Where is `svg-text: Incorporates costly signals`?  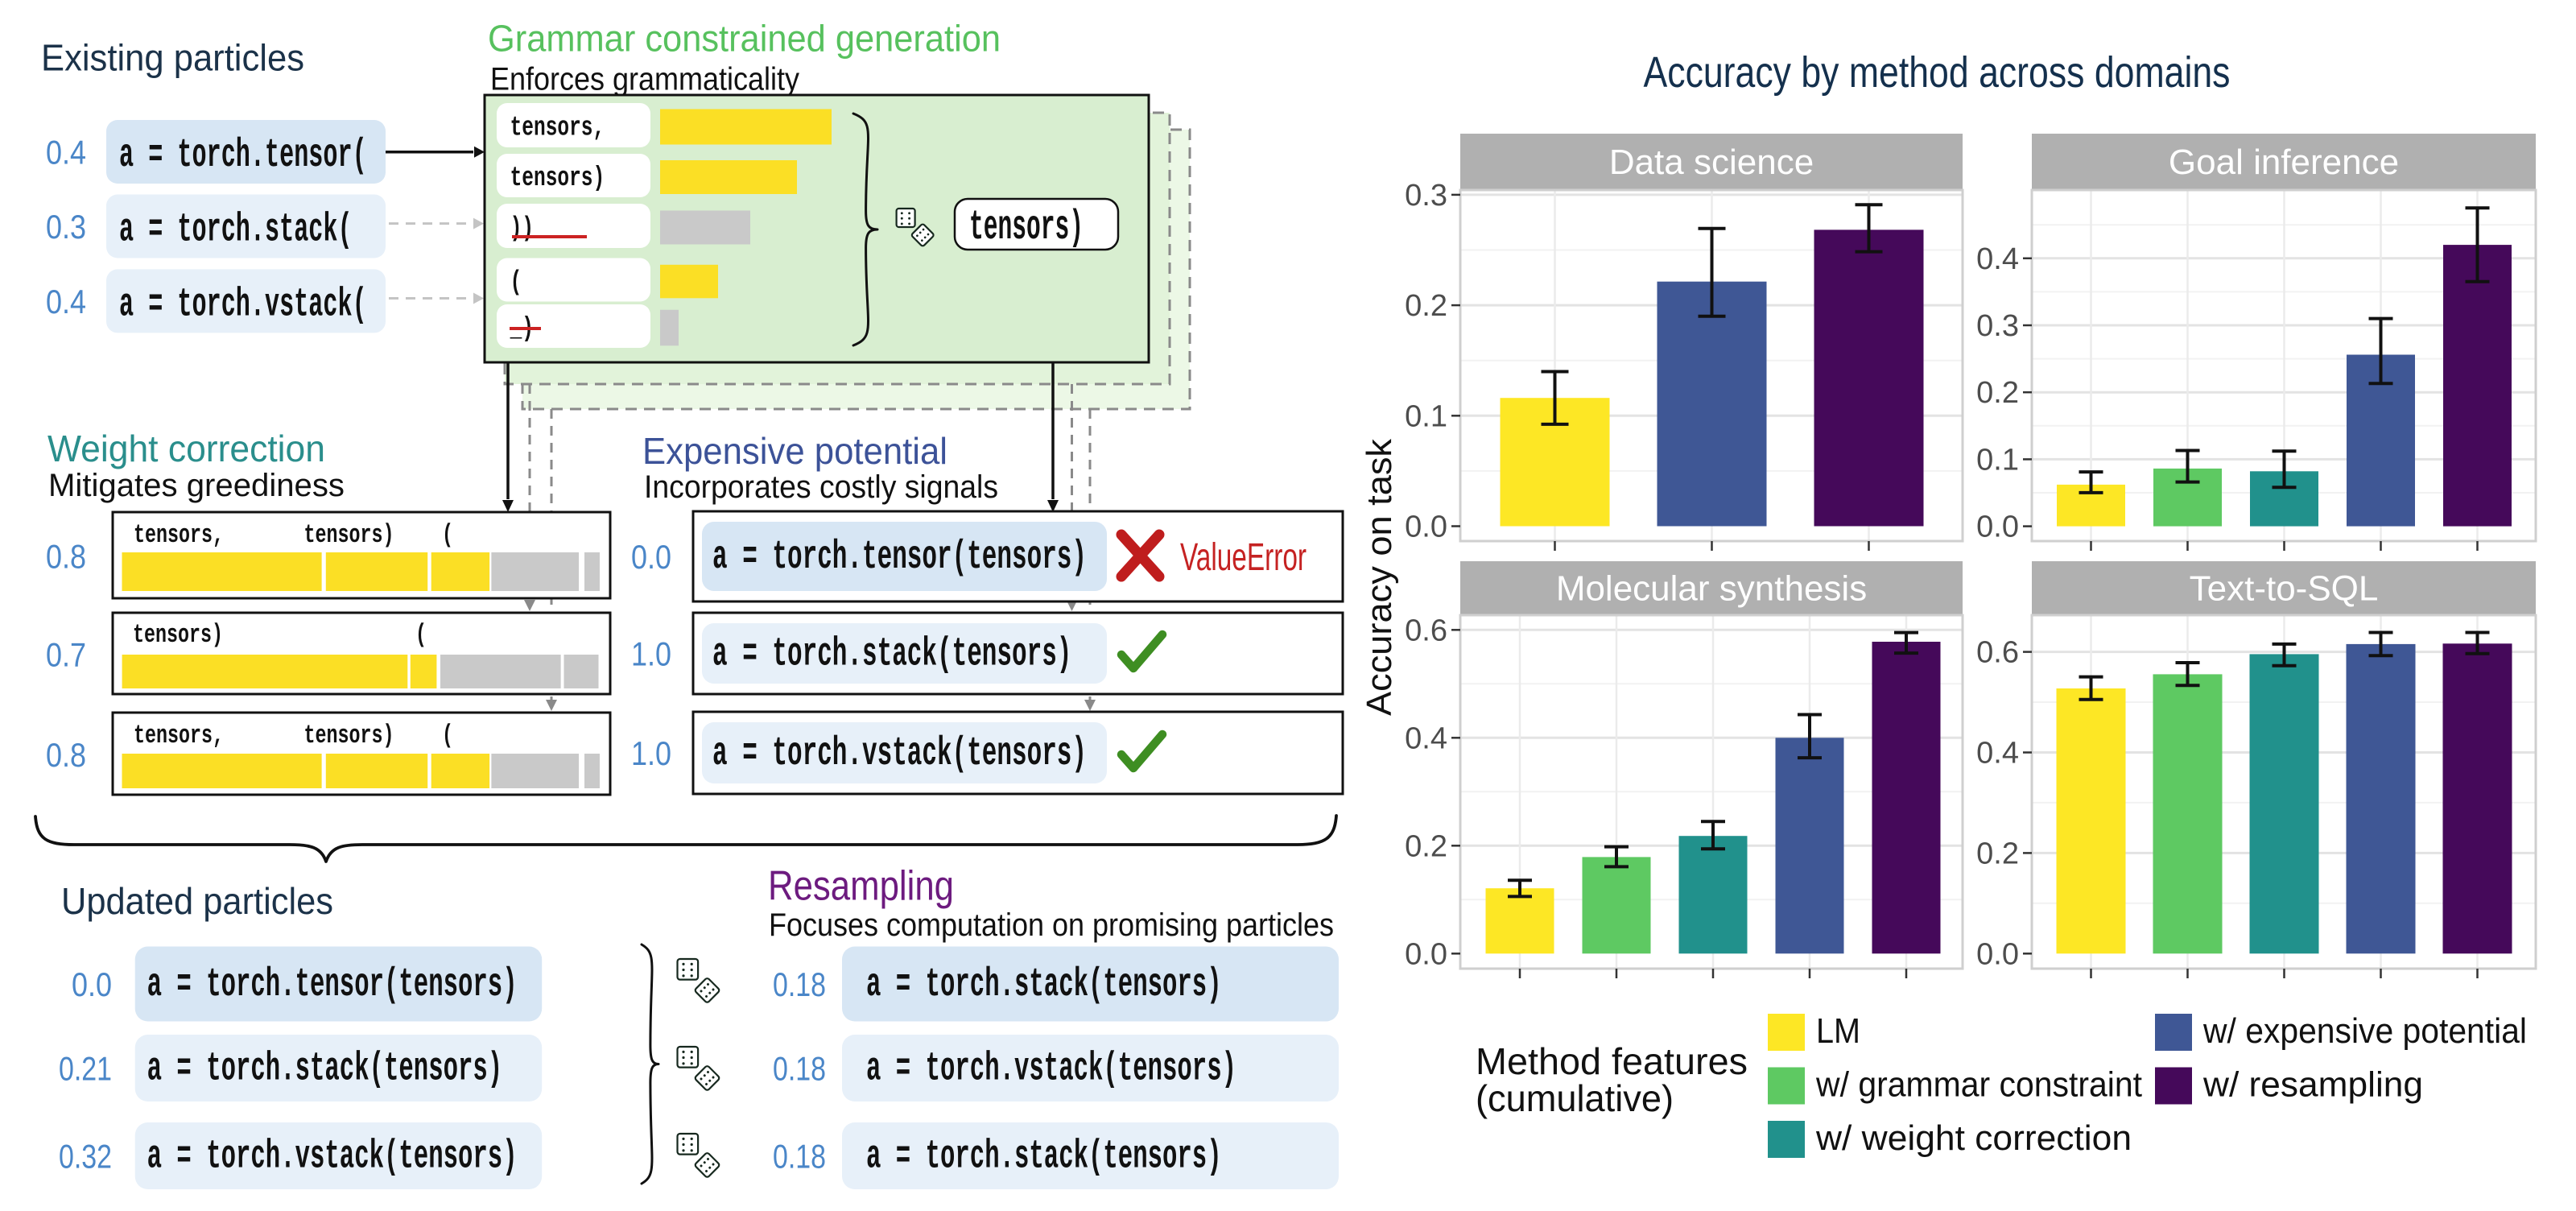
svg-text: Incorporates costly signals is located at coordinates (821, 487).